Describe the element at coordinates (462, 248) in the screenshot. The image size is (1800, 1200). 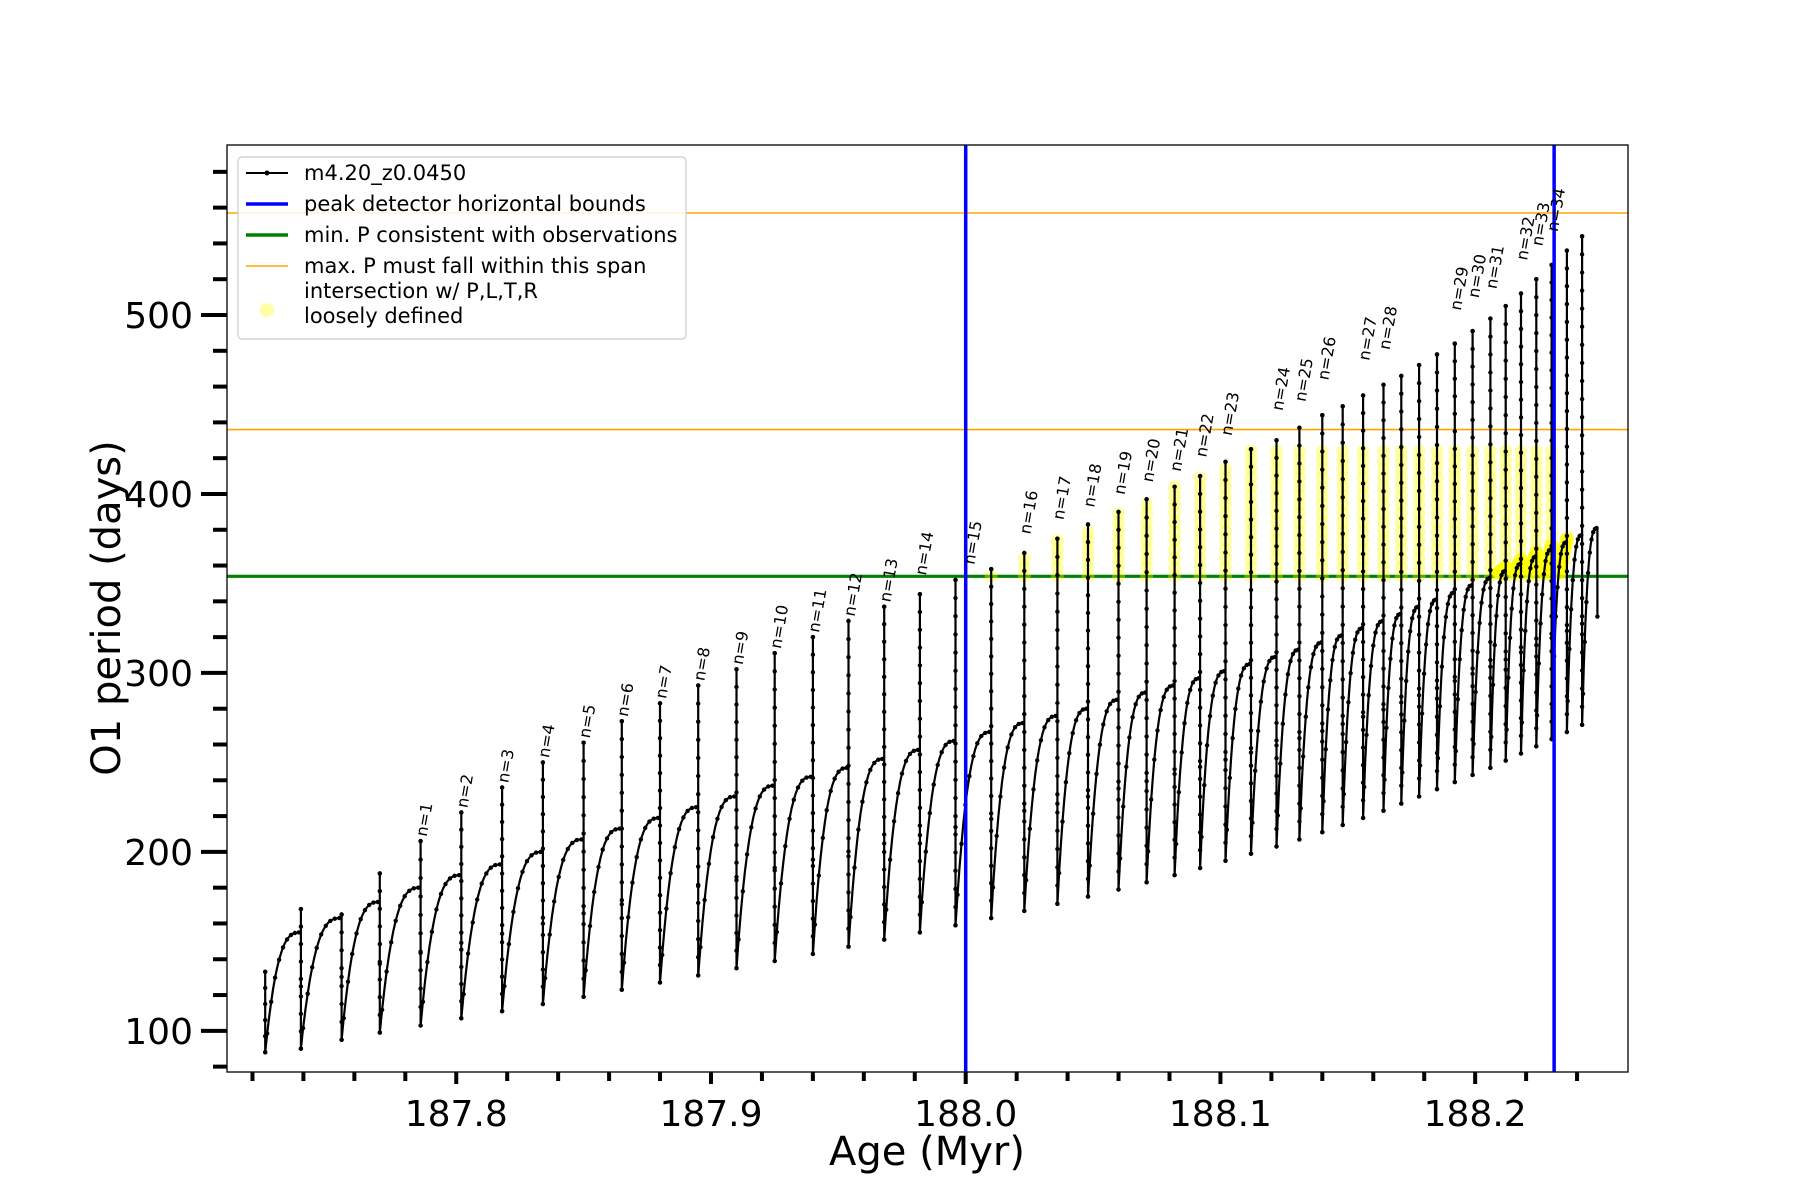
I see `legend-box` at that location.